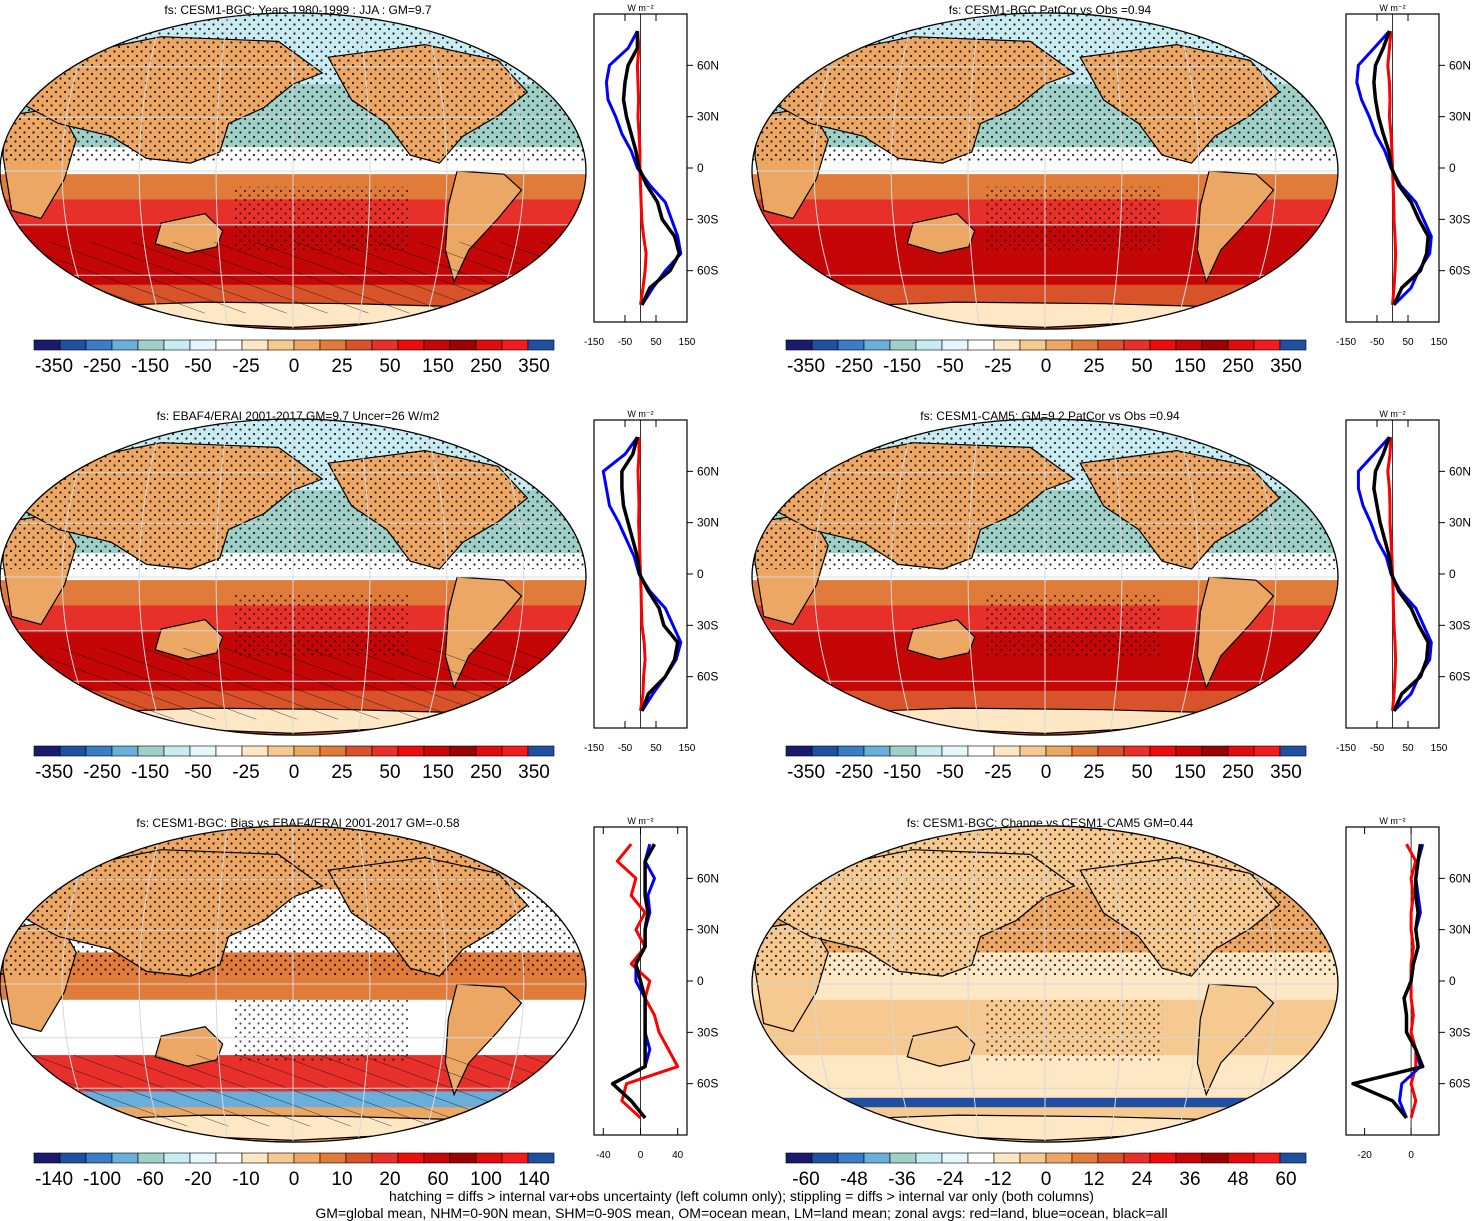 The height and width of the screenshot is (1221, 1483). What do you see at coordinates (486, 366) in the screenshot?
I see `colorbar-tick-label: 250` at bounding box center [486, 366].